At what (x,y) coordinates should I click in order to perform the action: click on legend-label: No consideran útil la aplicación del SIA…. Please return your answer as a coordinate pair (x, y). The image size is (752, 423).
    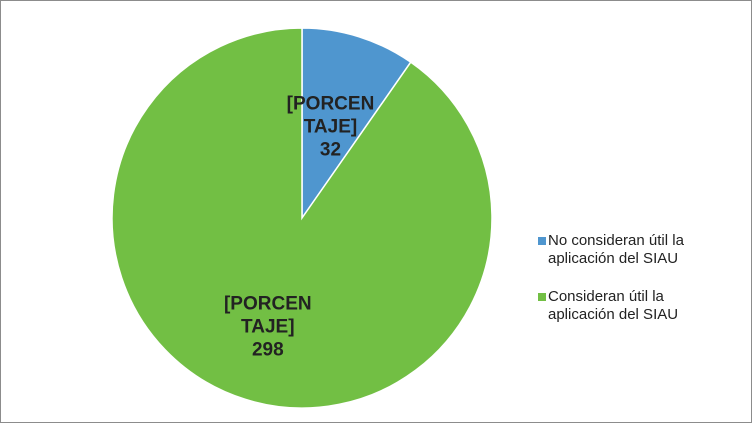
    Looking at the image, I should click on (616, 249).